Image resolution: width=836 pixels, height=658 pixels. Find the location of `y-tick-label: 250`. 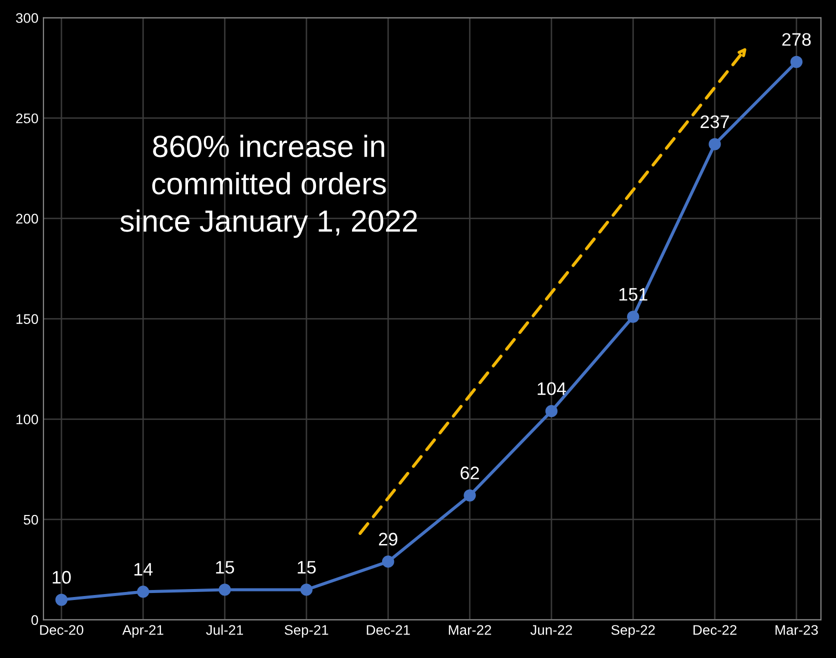

y-tick-label: 250 is located at coordinates (27, 118).